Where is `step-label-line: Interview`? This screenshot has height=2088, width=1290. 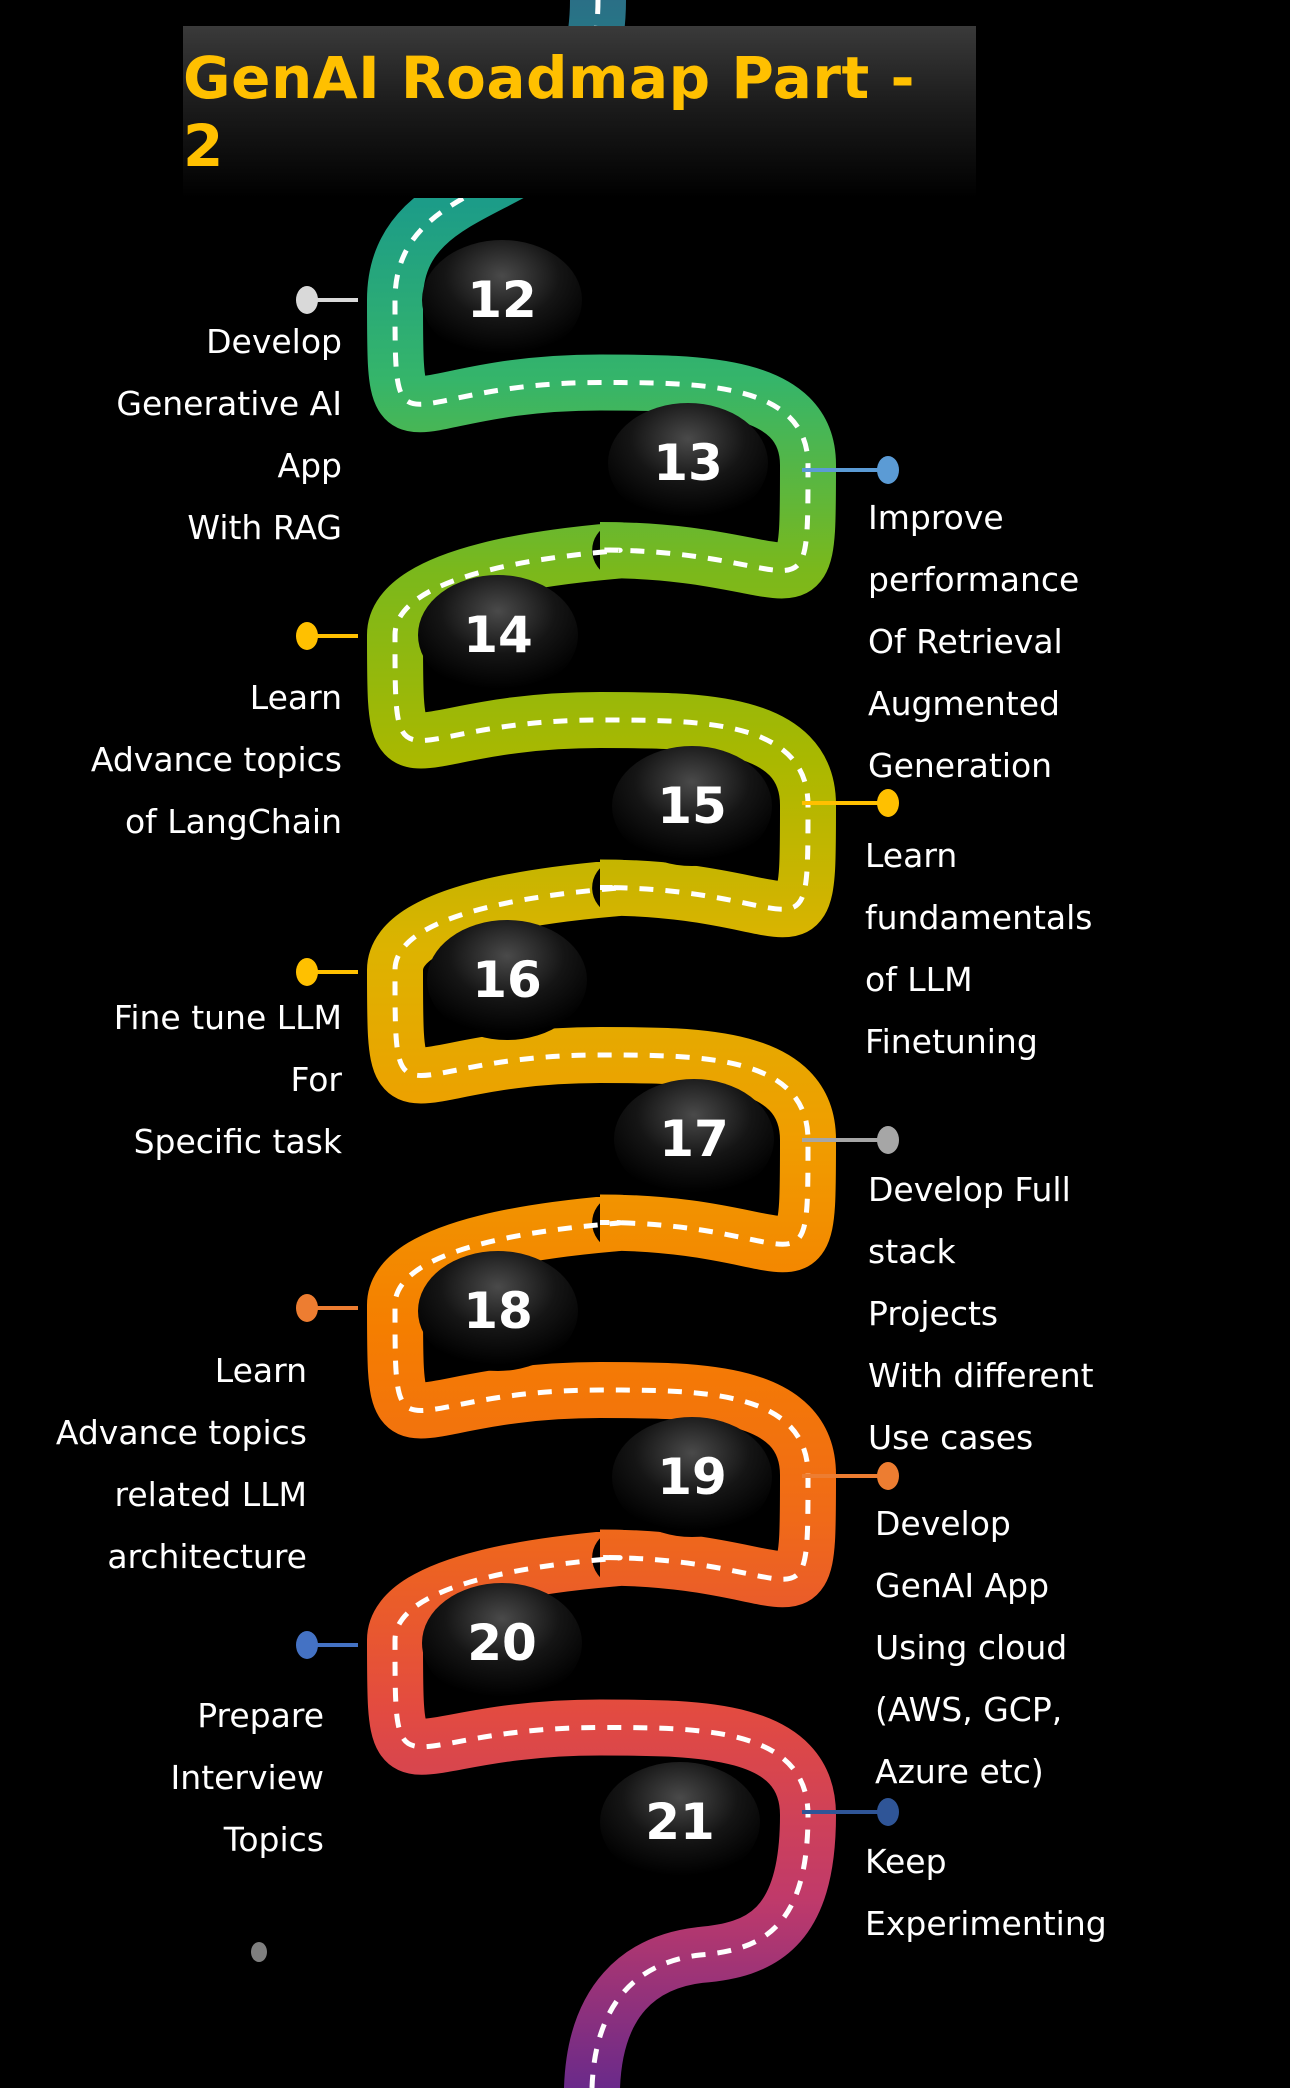
step-label-line: Interview is located at coordinates (247, 1777).